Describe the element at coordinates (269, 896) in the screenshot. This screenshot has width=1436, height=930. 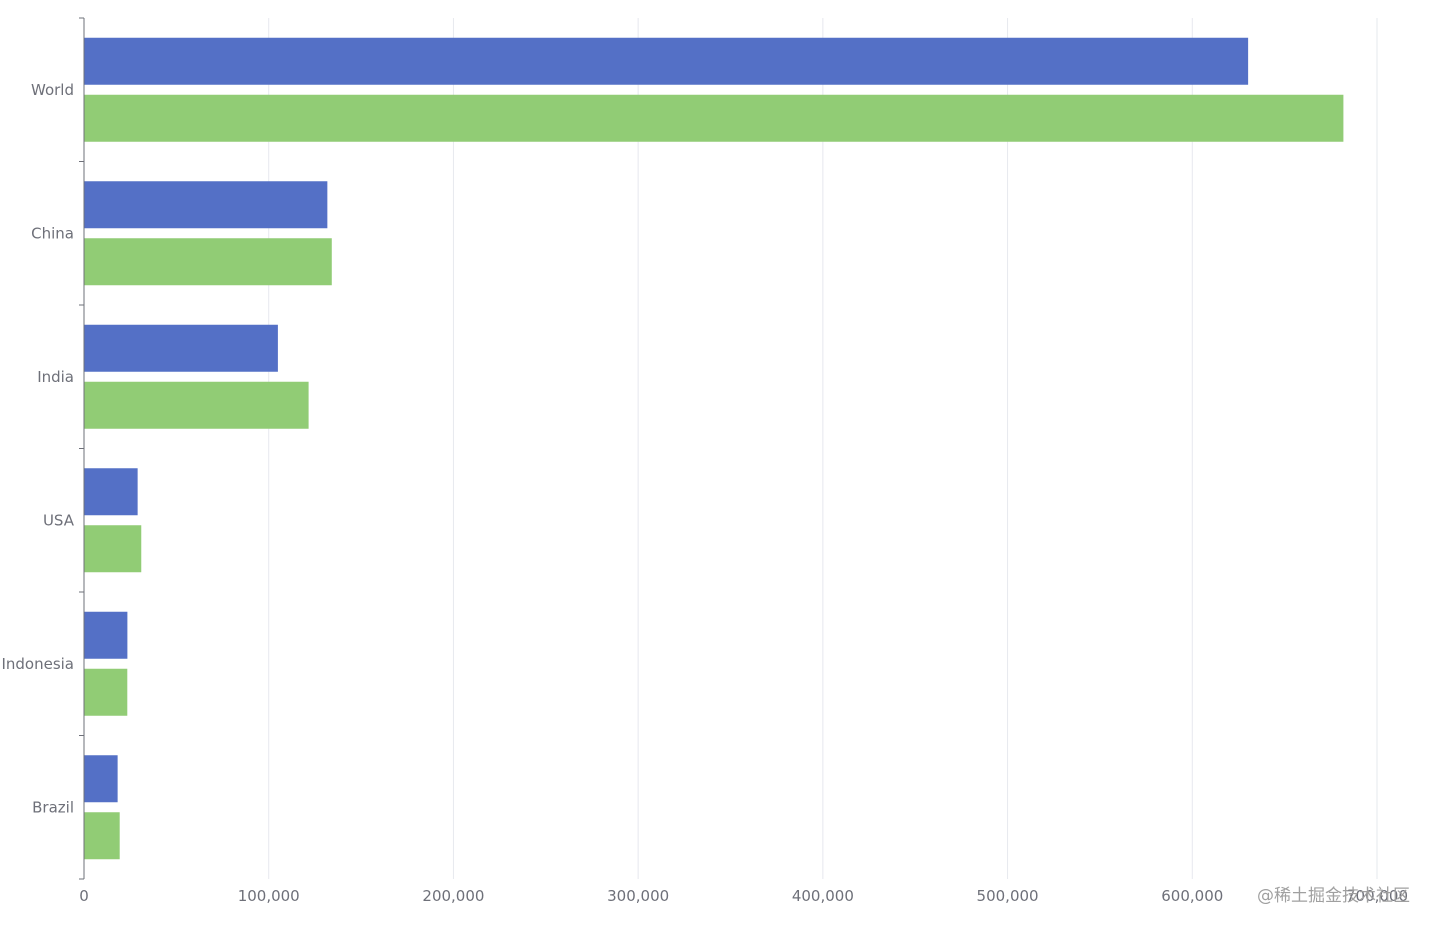
I see `x-tick-label: 100,000` at that location.